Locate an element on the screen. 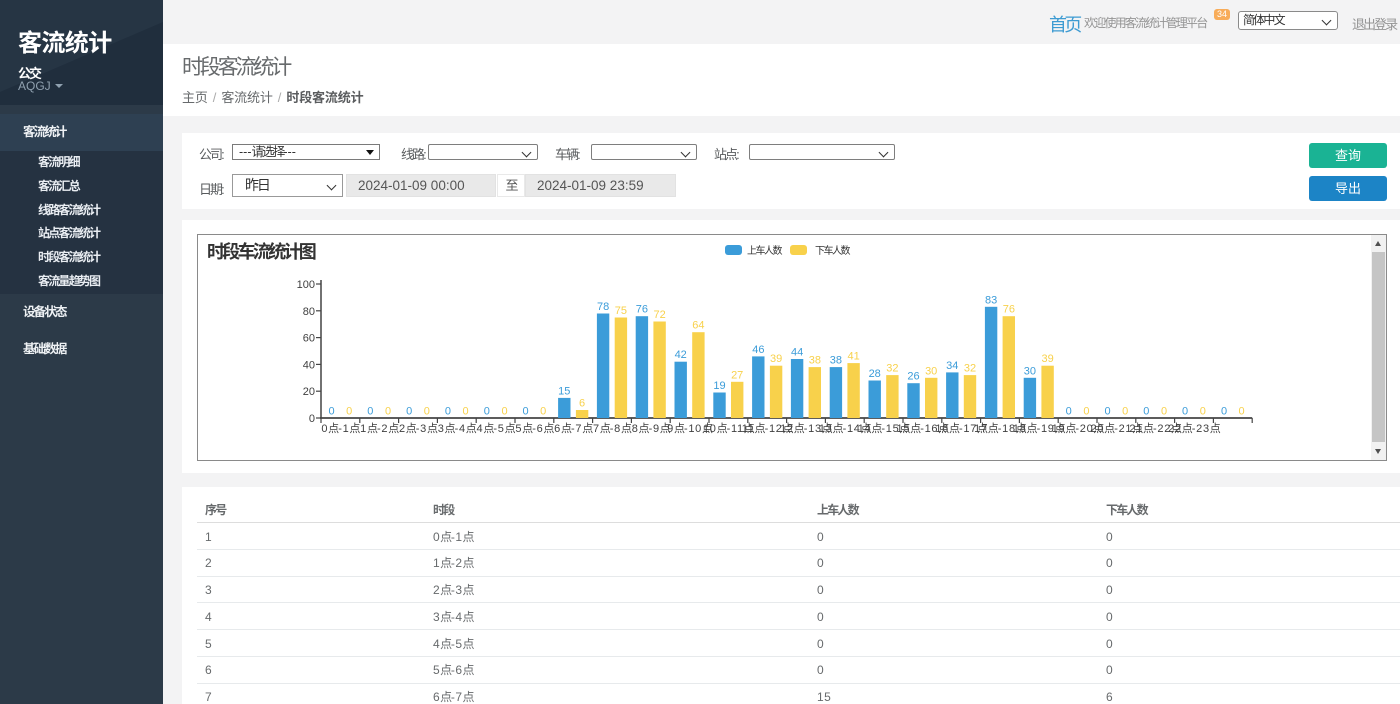 The width and height of the screenshot is (1400, 704). svg-text: 40 is located at coordinates (309, 365).